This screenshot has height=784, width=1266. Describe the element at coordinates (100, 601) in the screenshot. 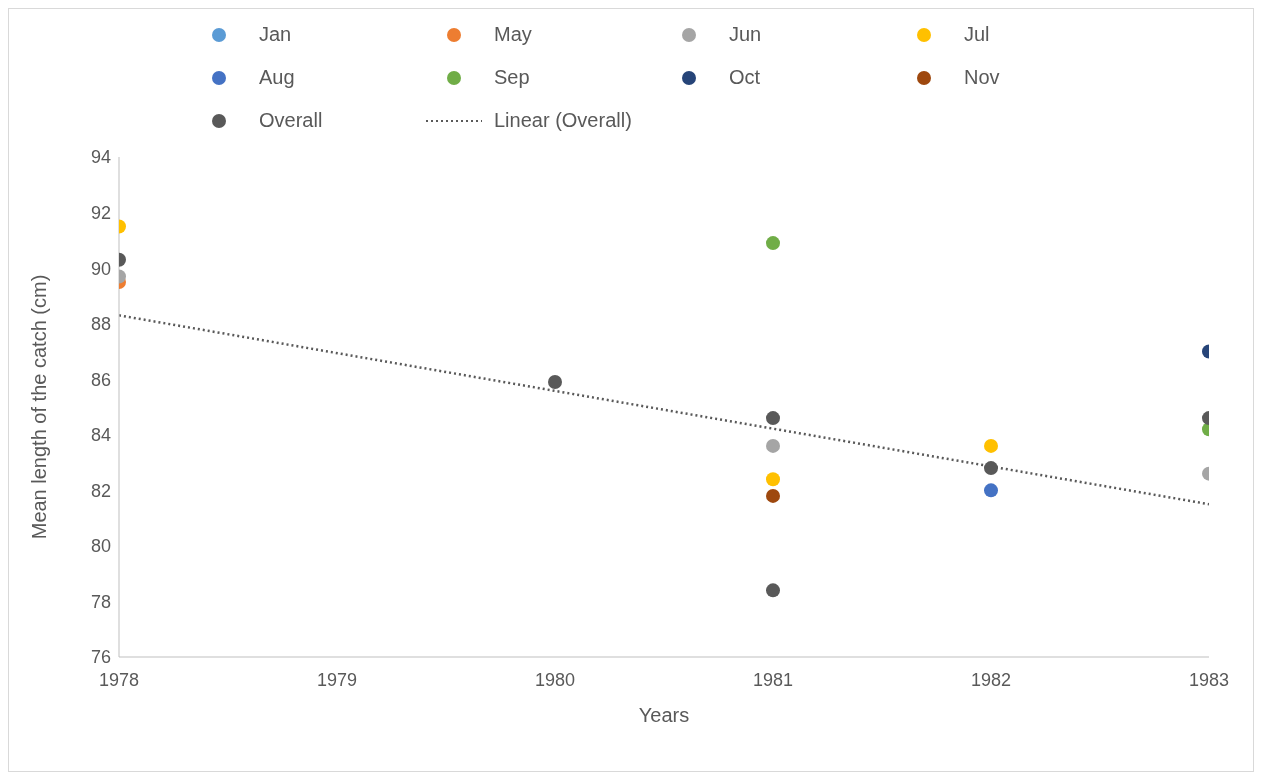

I see `y-tick-label: 78` at that location.